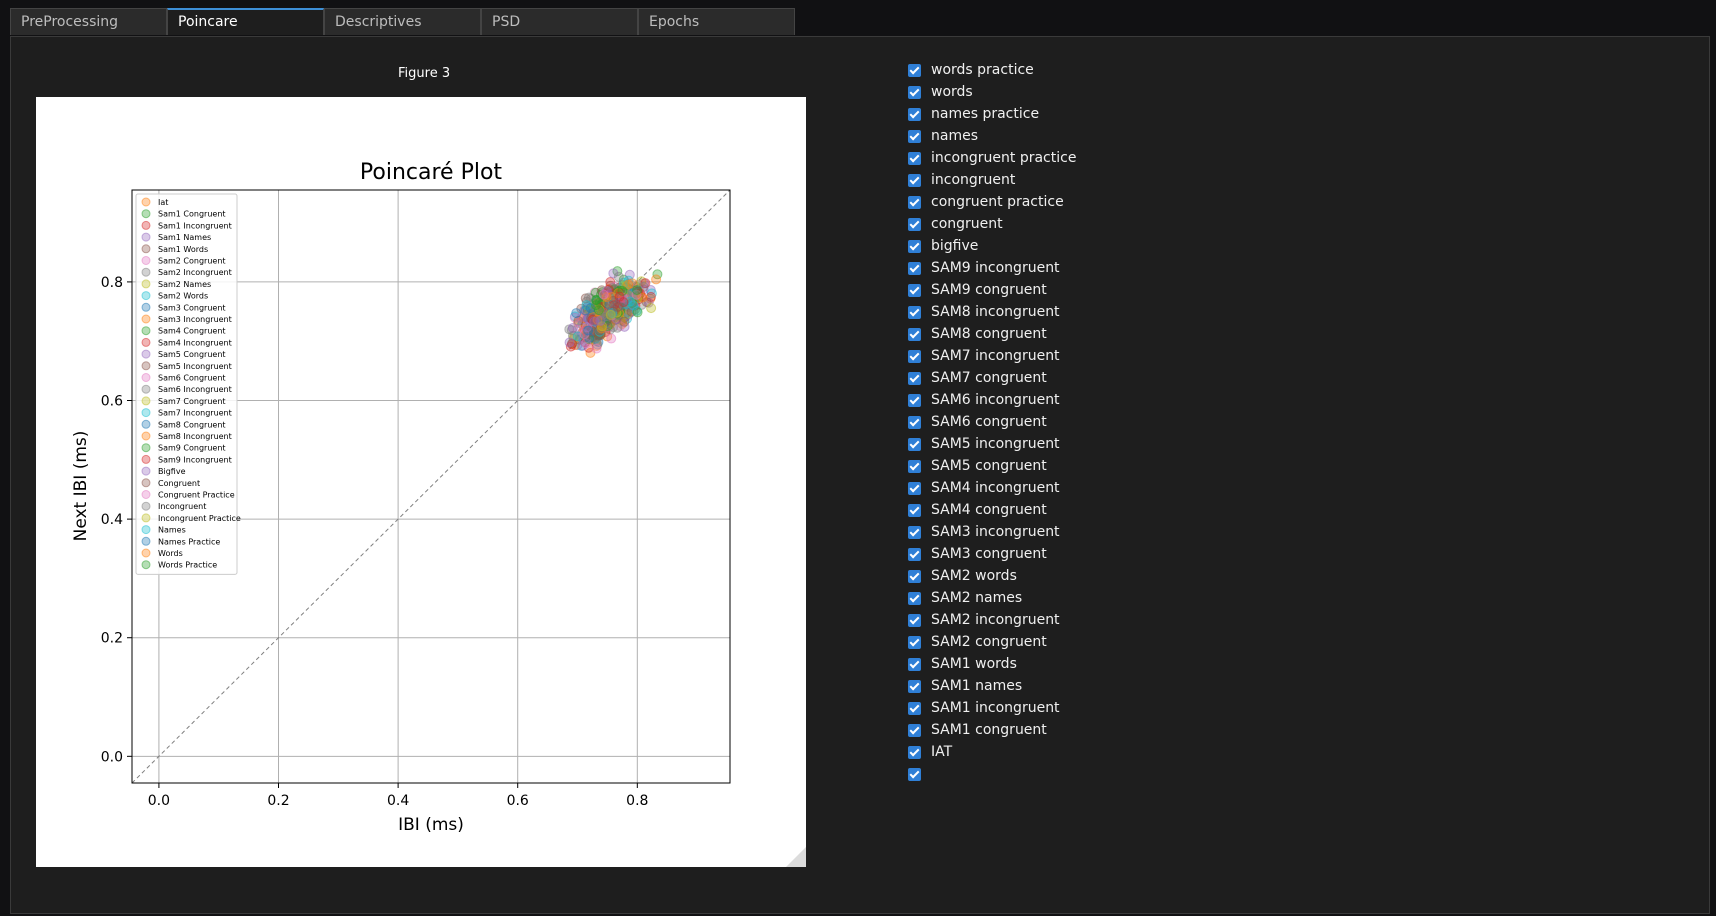 The width and height of the screenshot is (1716, 916). Describe the element at coordinates (992, 290) in the screenshot. I see `series-checkbox-row: SAM9 congruent` at that location.